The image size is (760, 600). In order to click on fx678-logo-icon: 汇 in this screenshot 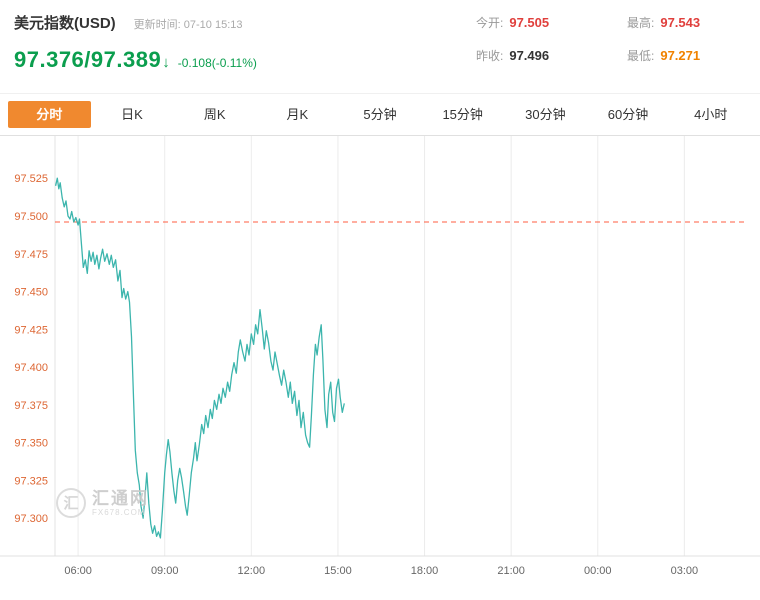, I will do `click(71, 503)`.